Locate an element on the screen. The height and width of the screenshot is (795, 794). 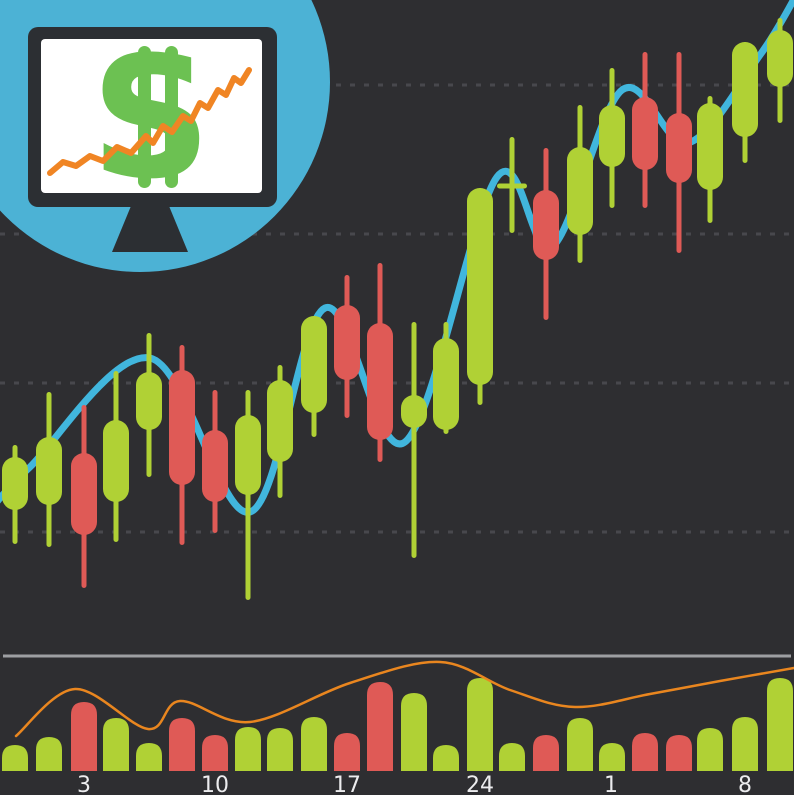
icon-growth-zigzag-line is located at coordinates (149, 121).